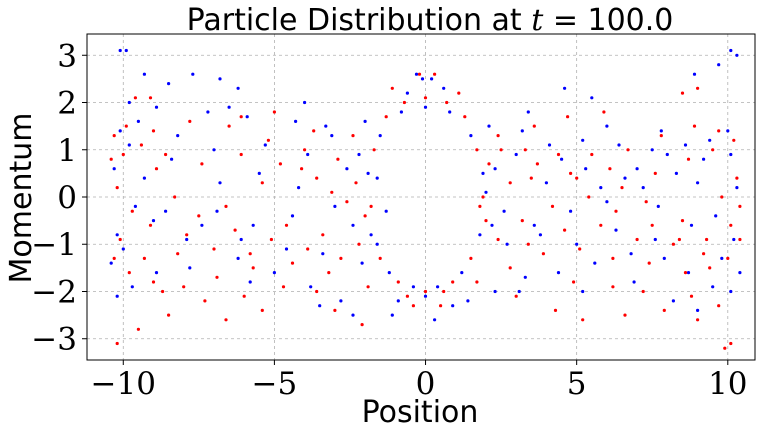 This screenshot has height=436, width=762. I want to click on chart-title: Particle Distribution at t = 100.0, so click(430, 20).